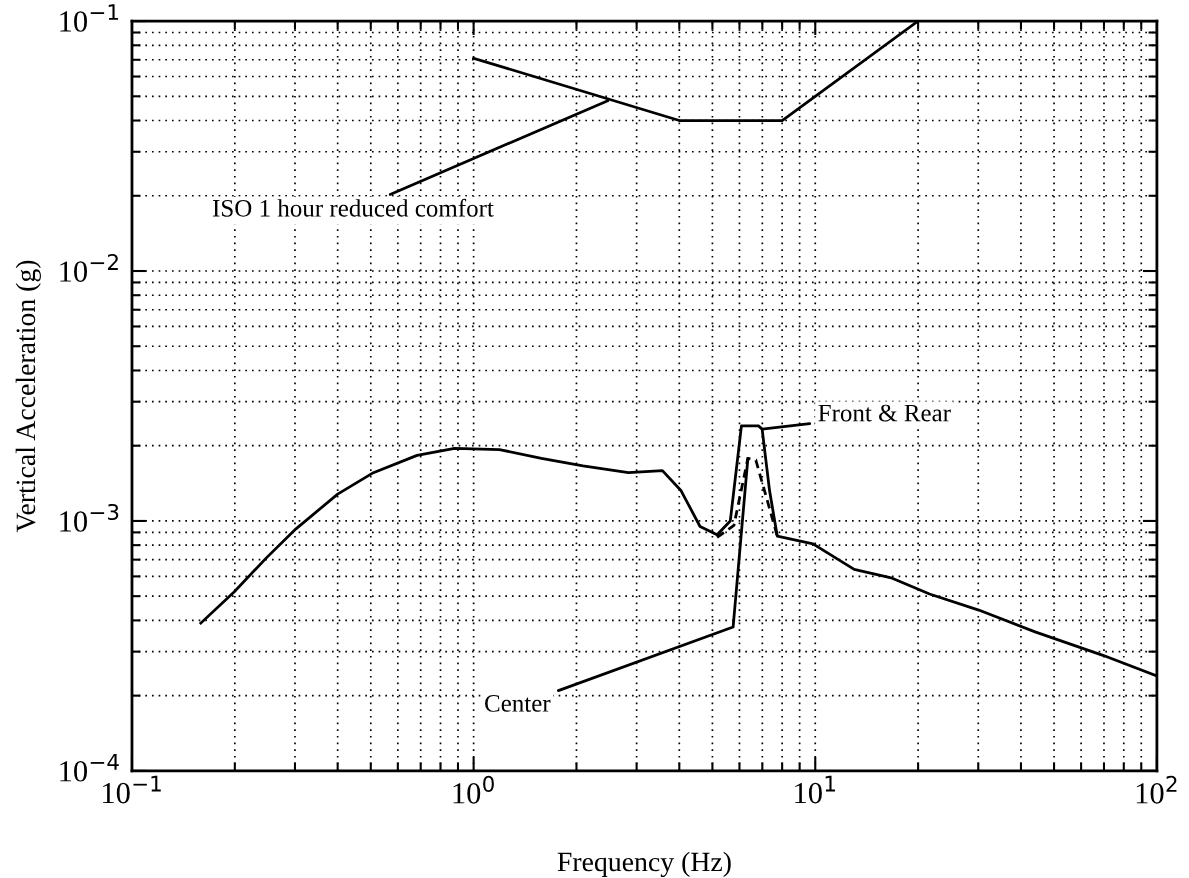 The height and width of the screenshot is (878, 1189). I want to click on y-axis-title: Vertical Acceleration (g), so click(28, 396).